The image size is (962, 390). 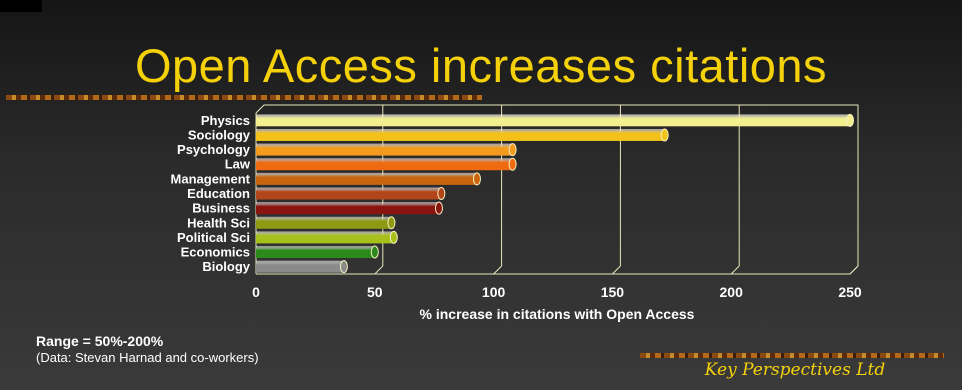 I want to click on slide-title: Open Access increases citations, so click(x=481, y=65).